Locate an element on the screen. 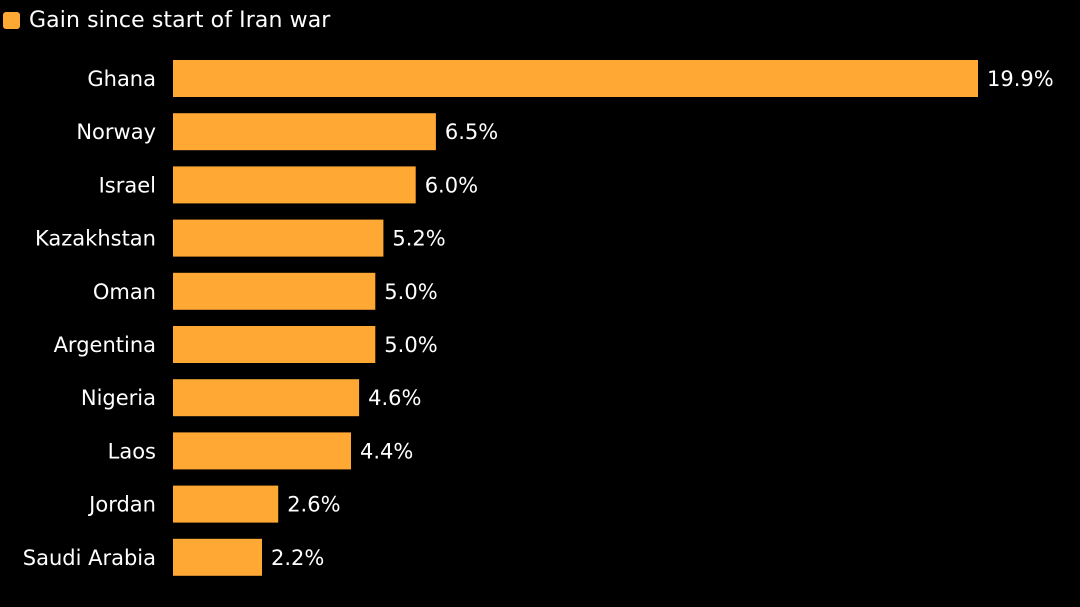  category-label: Israel is located at coordinates (127, 185).